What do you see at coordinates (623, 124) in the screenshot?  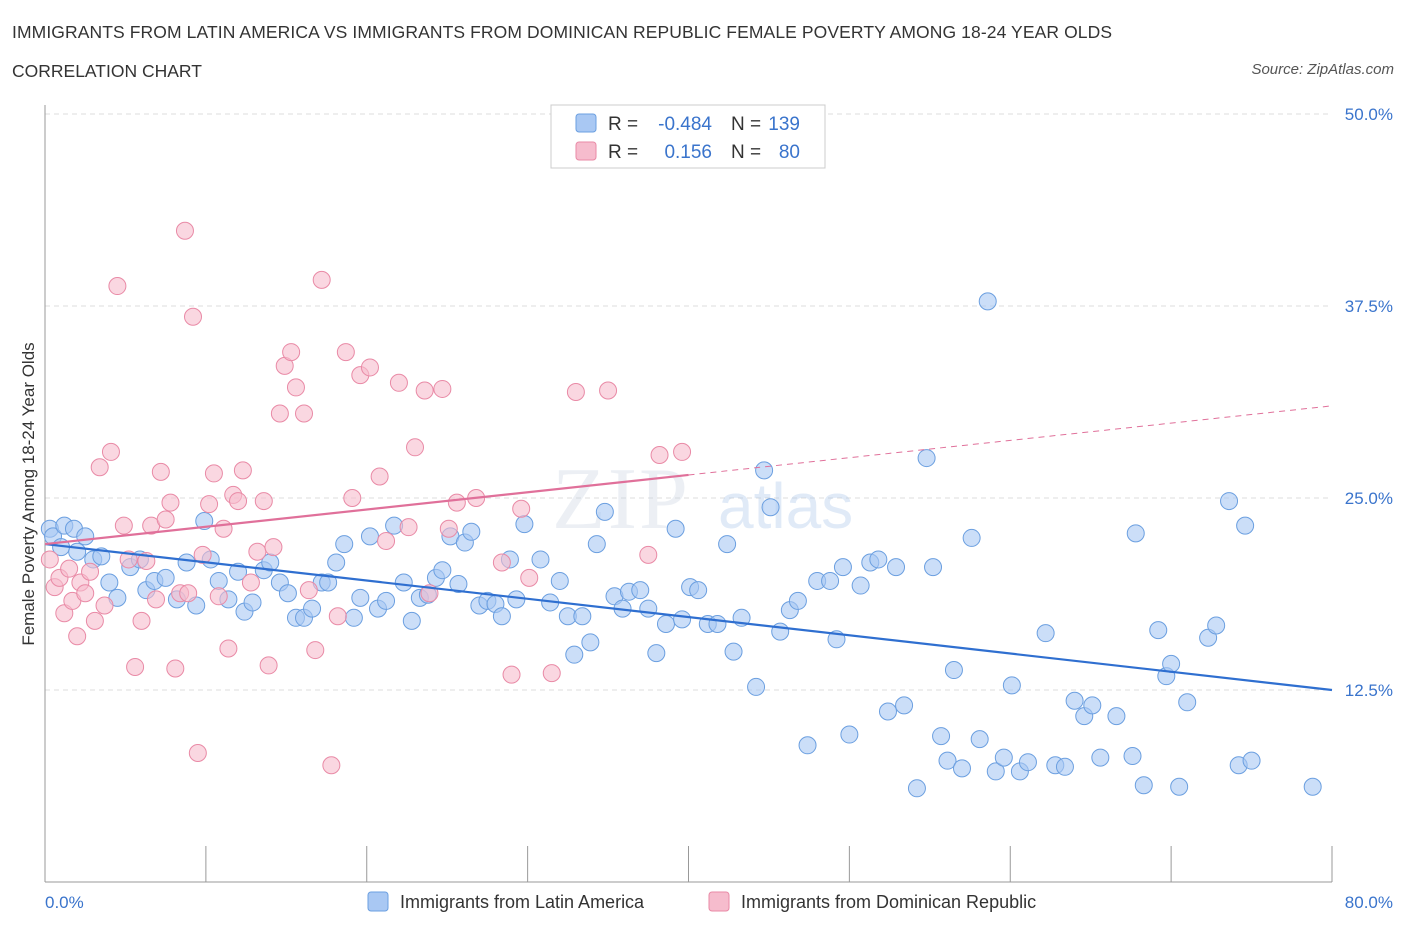 I see `stats-r-label-blue: R =` at bounding box center [623, 124].